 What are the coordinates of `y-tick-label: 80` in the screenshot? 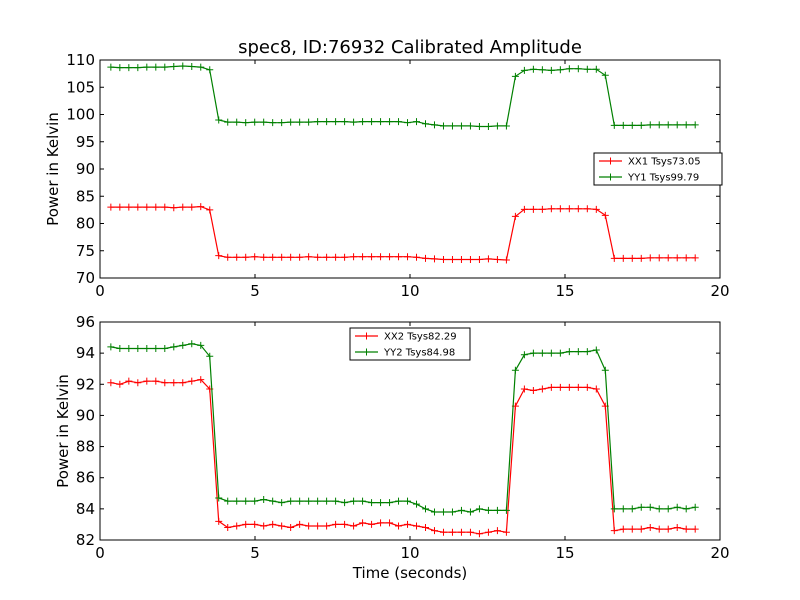 It's located at (85, 224).